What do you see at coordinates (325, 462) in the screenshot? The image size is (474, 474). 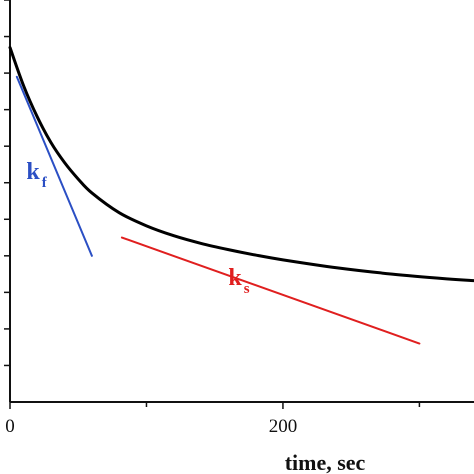 I see `x-axis-label: time, sec` at bounding box center [325, 462].